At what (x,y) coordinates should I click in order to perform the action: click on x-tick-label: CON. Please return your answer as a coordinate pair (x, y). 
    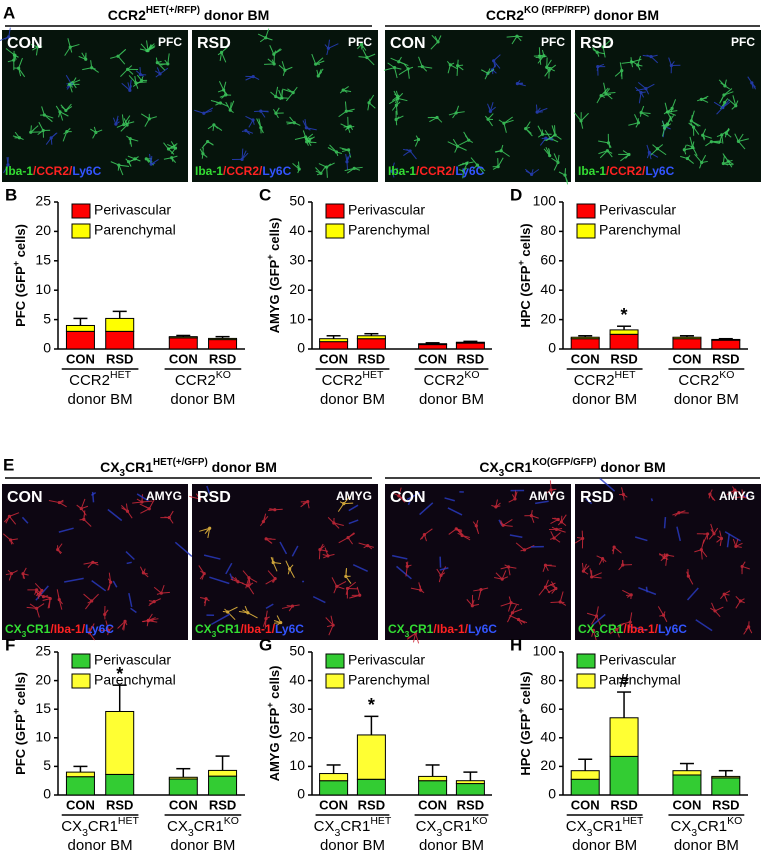
    Looking at the image, I should click on (585, 804).